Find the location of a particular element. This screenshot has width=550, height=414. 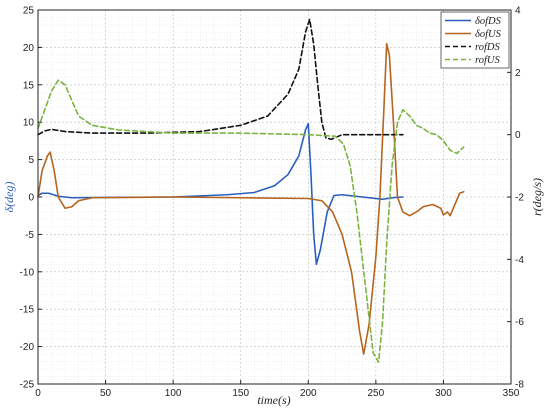

y-right-tick-label: 2 is located at coordinates (518, 73).